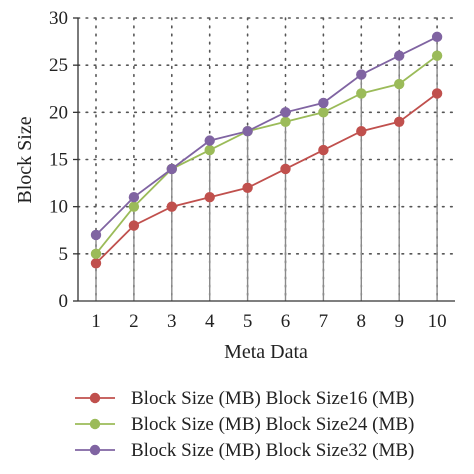 The width and height of the screenshot is (474, 474). I want to click on y-tick-label: 25, so click(58, 65).